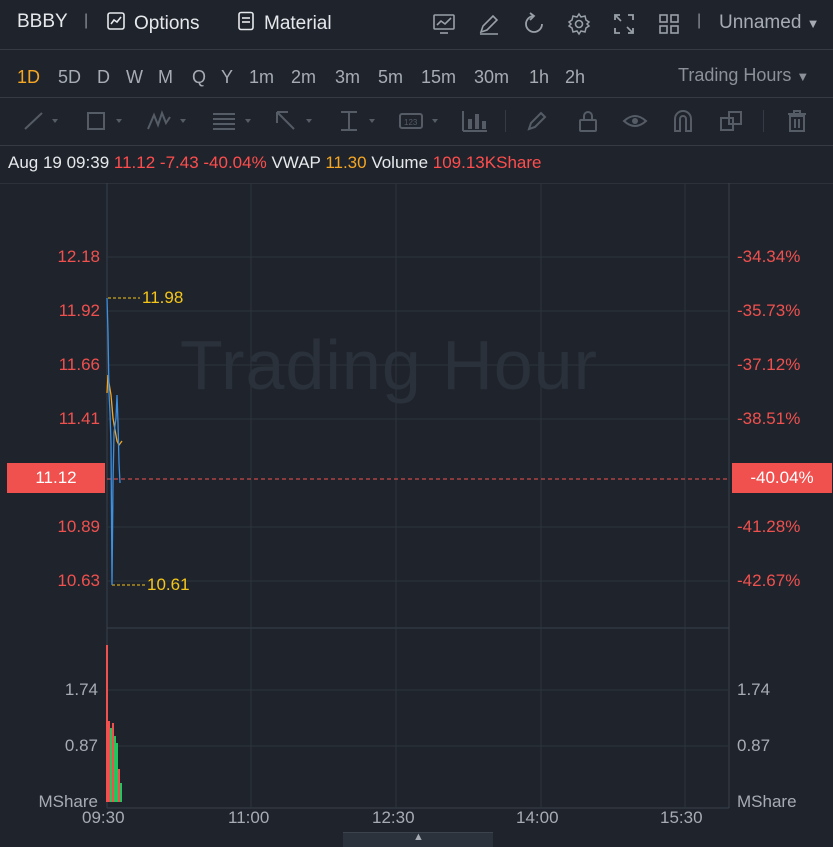 This screenshot has width=833, height=847. I want to click on quote-change-pct: -40.04%, so click(235, 162).